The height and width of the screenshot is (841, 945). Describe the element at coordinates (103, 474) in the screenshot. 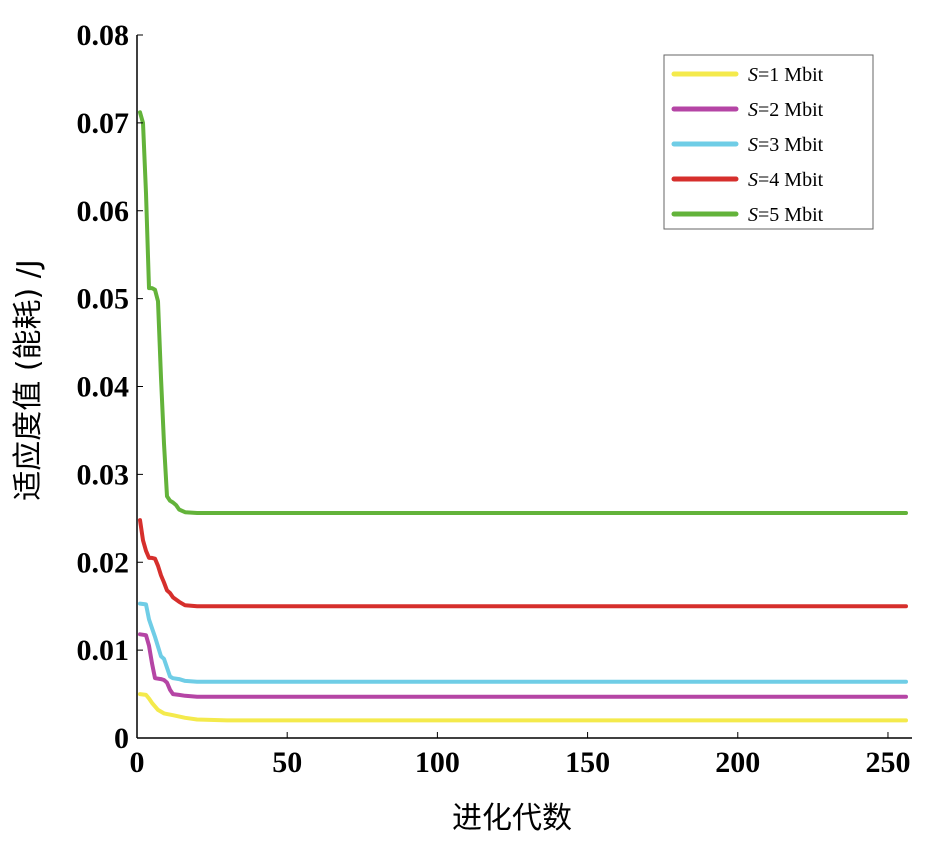

I see `y-tick-label: 0.03` at that location.